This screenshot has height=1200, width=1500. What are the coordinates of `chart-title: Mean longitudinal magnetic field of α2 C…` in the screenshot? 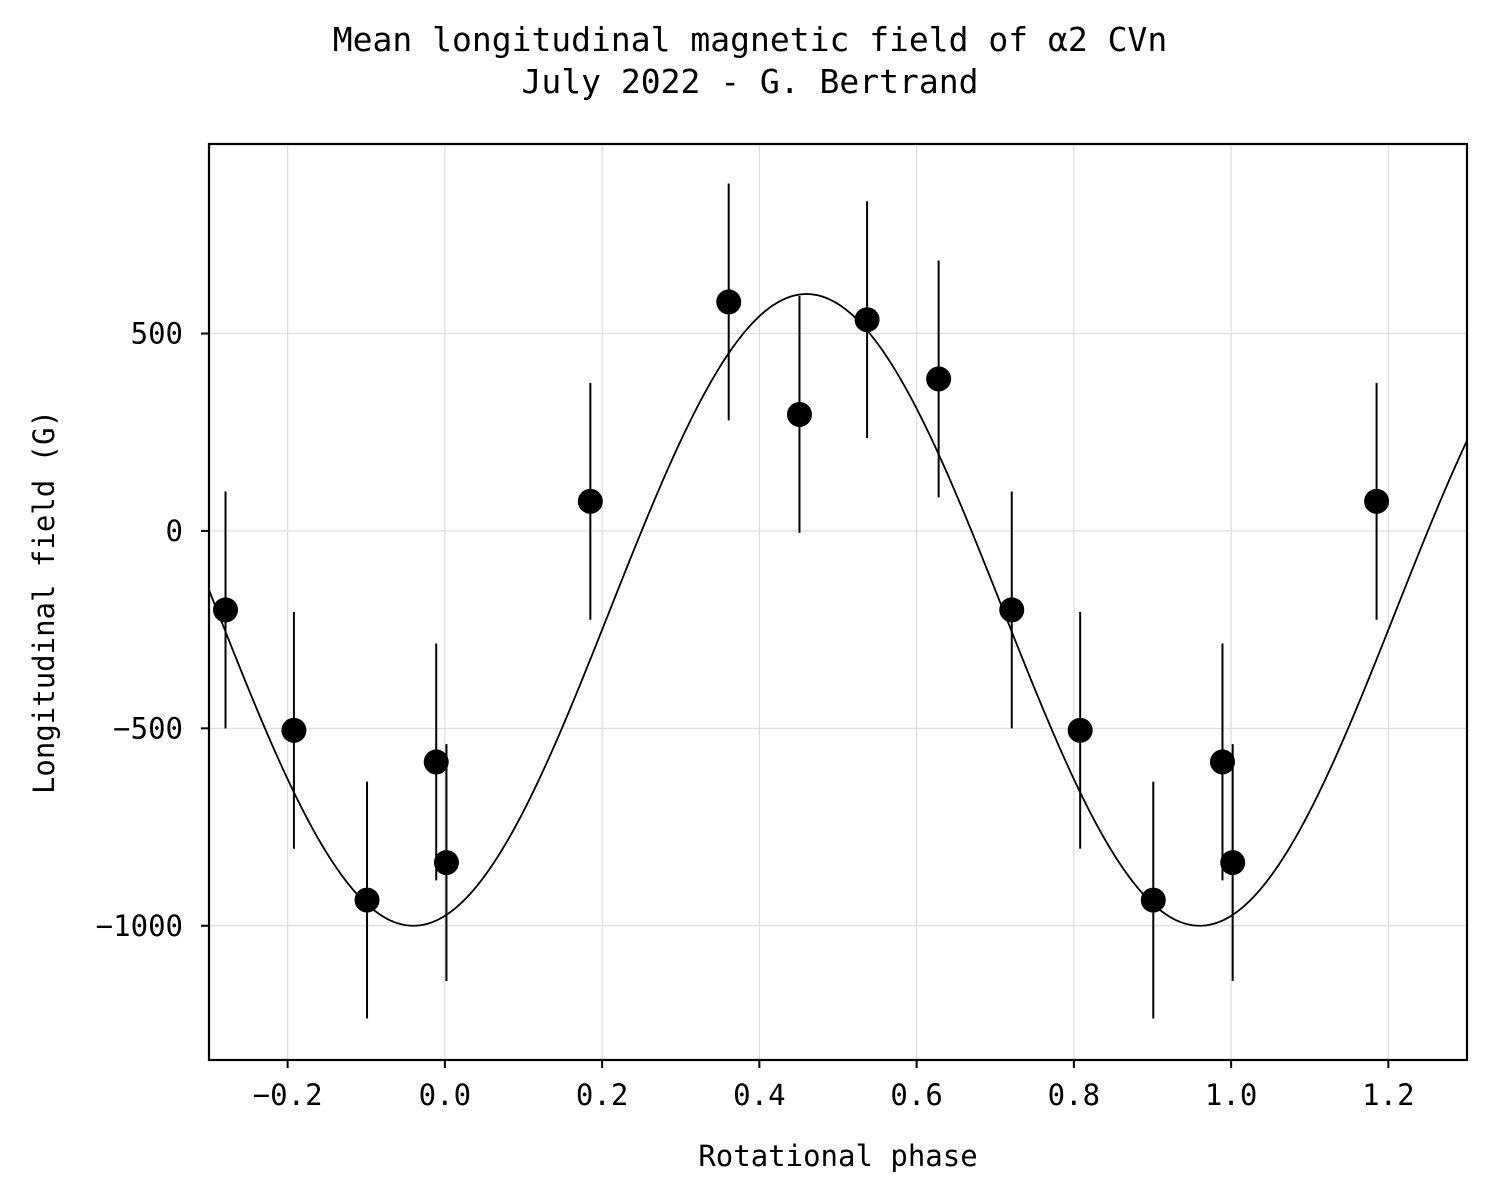 It's located at (750, 39).